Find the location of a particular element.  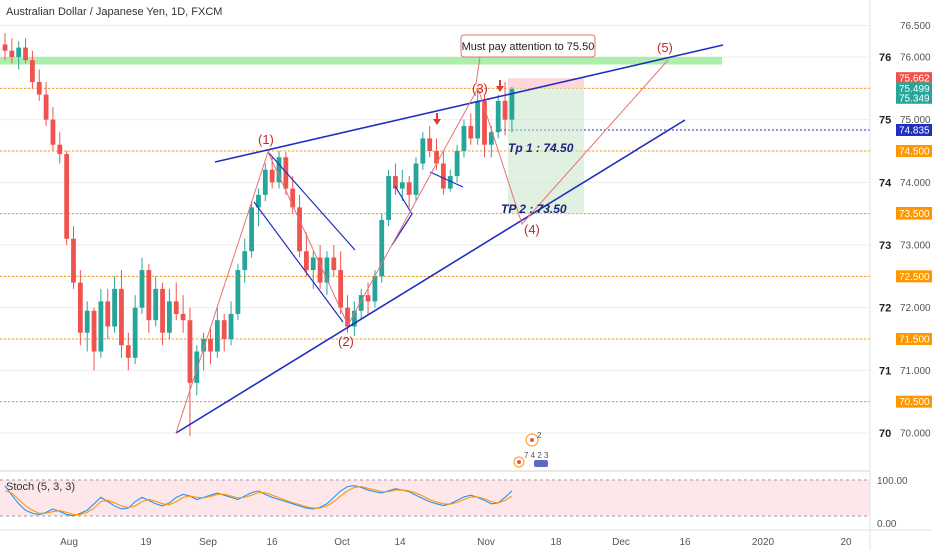

stoch-line is located at coordinates (258, 501).